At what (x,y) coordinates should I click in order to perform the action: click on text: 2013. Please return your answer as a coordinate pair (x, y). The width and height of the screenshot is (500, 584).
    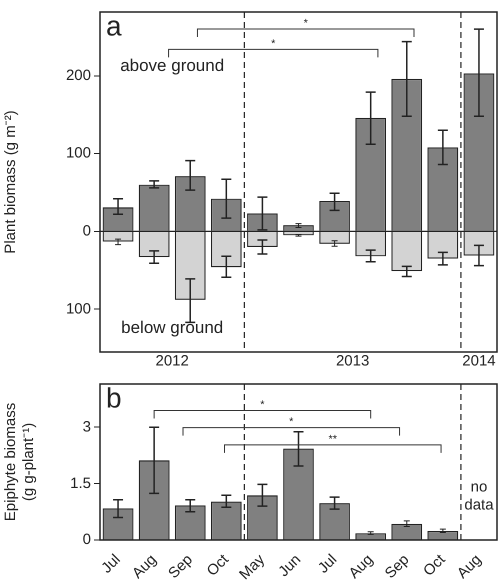
    Looking at the image, I should click on (353, 361).